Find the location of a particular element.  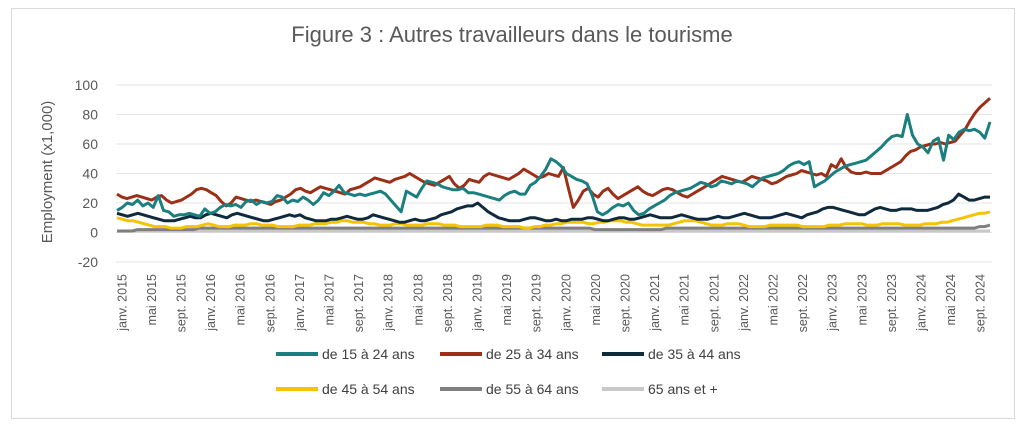

y-tick-label: 80 is located at coordinates (90, 115).